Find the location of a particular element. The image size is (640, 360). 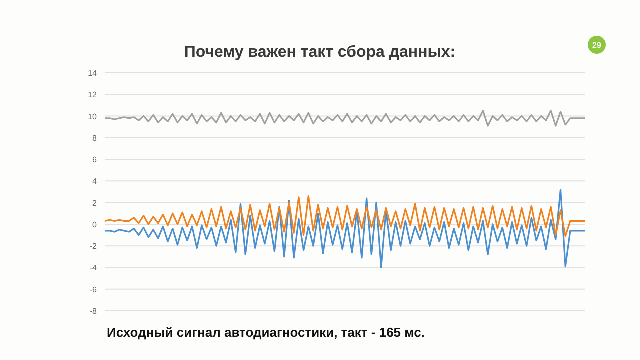

y-tick-label: 14 is located at coordinates (93, 73).